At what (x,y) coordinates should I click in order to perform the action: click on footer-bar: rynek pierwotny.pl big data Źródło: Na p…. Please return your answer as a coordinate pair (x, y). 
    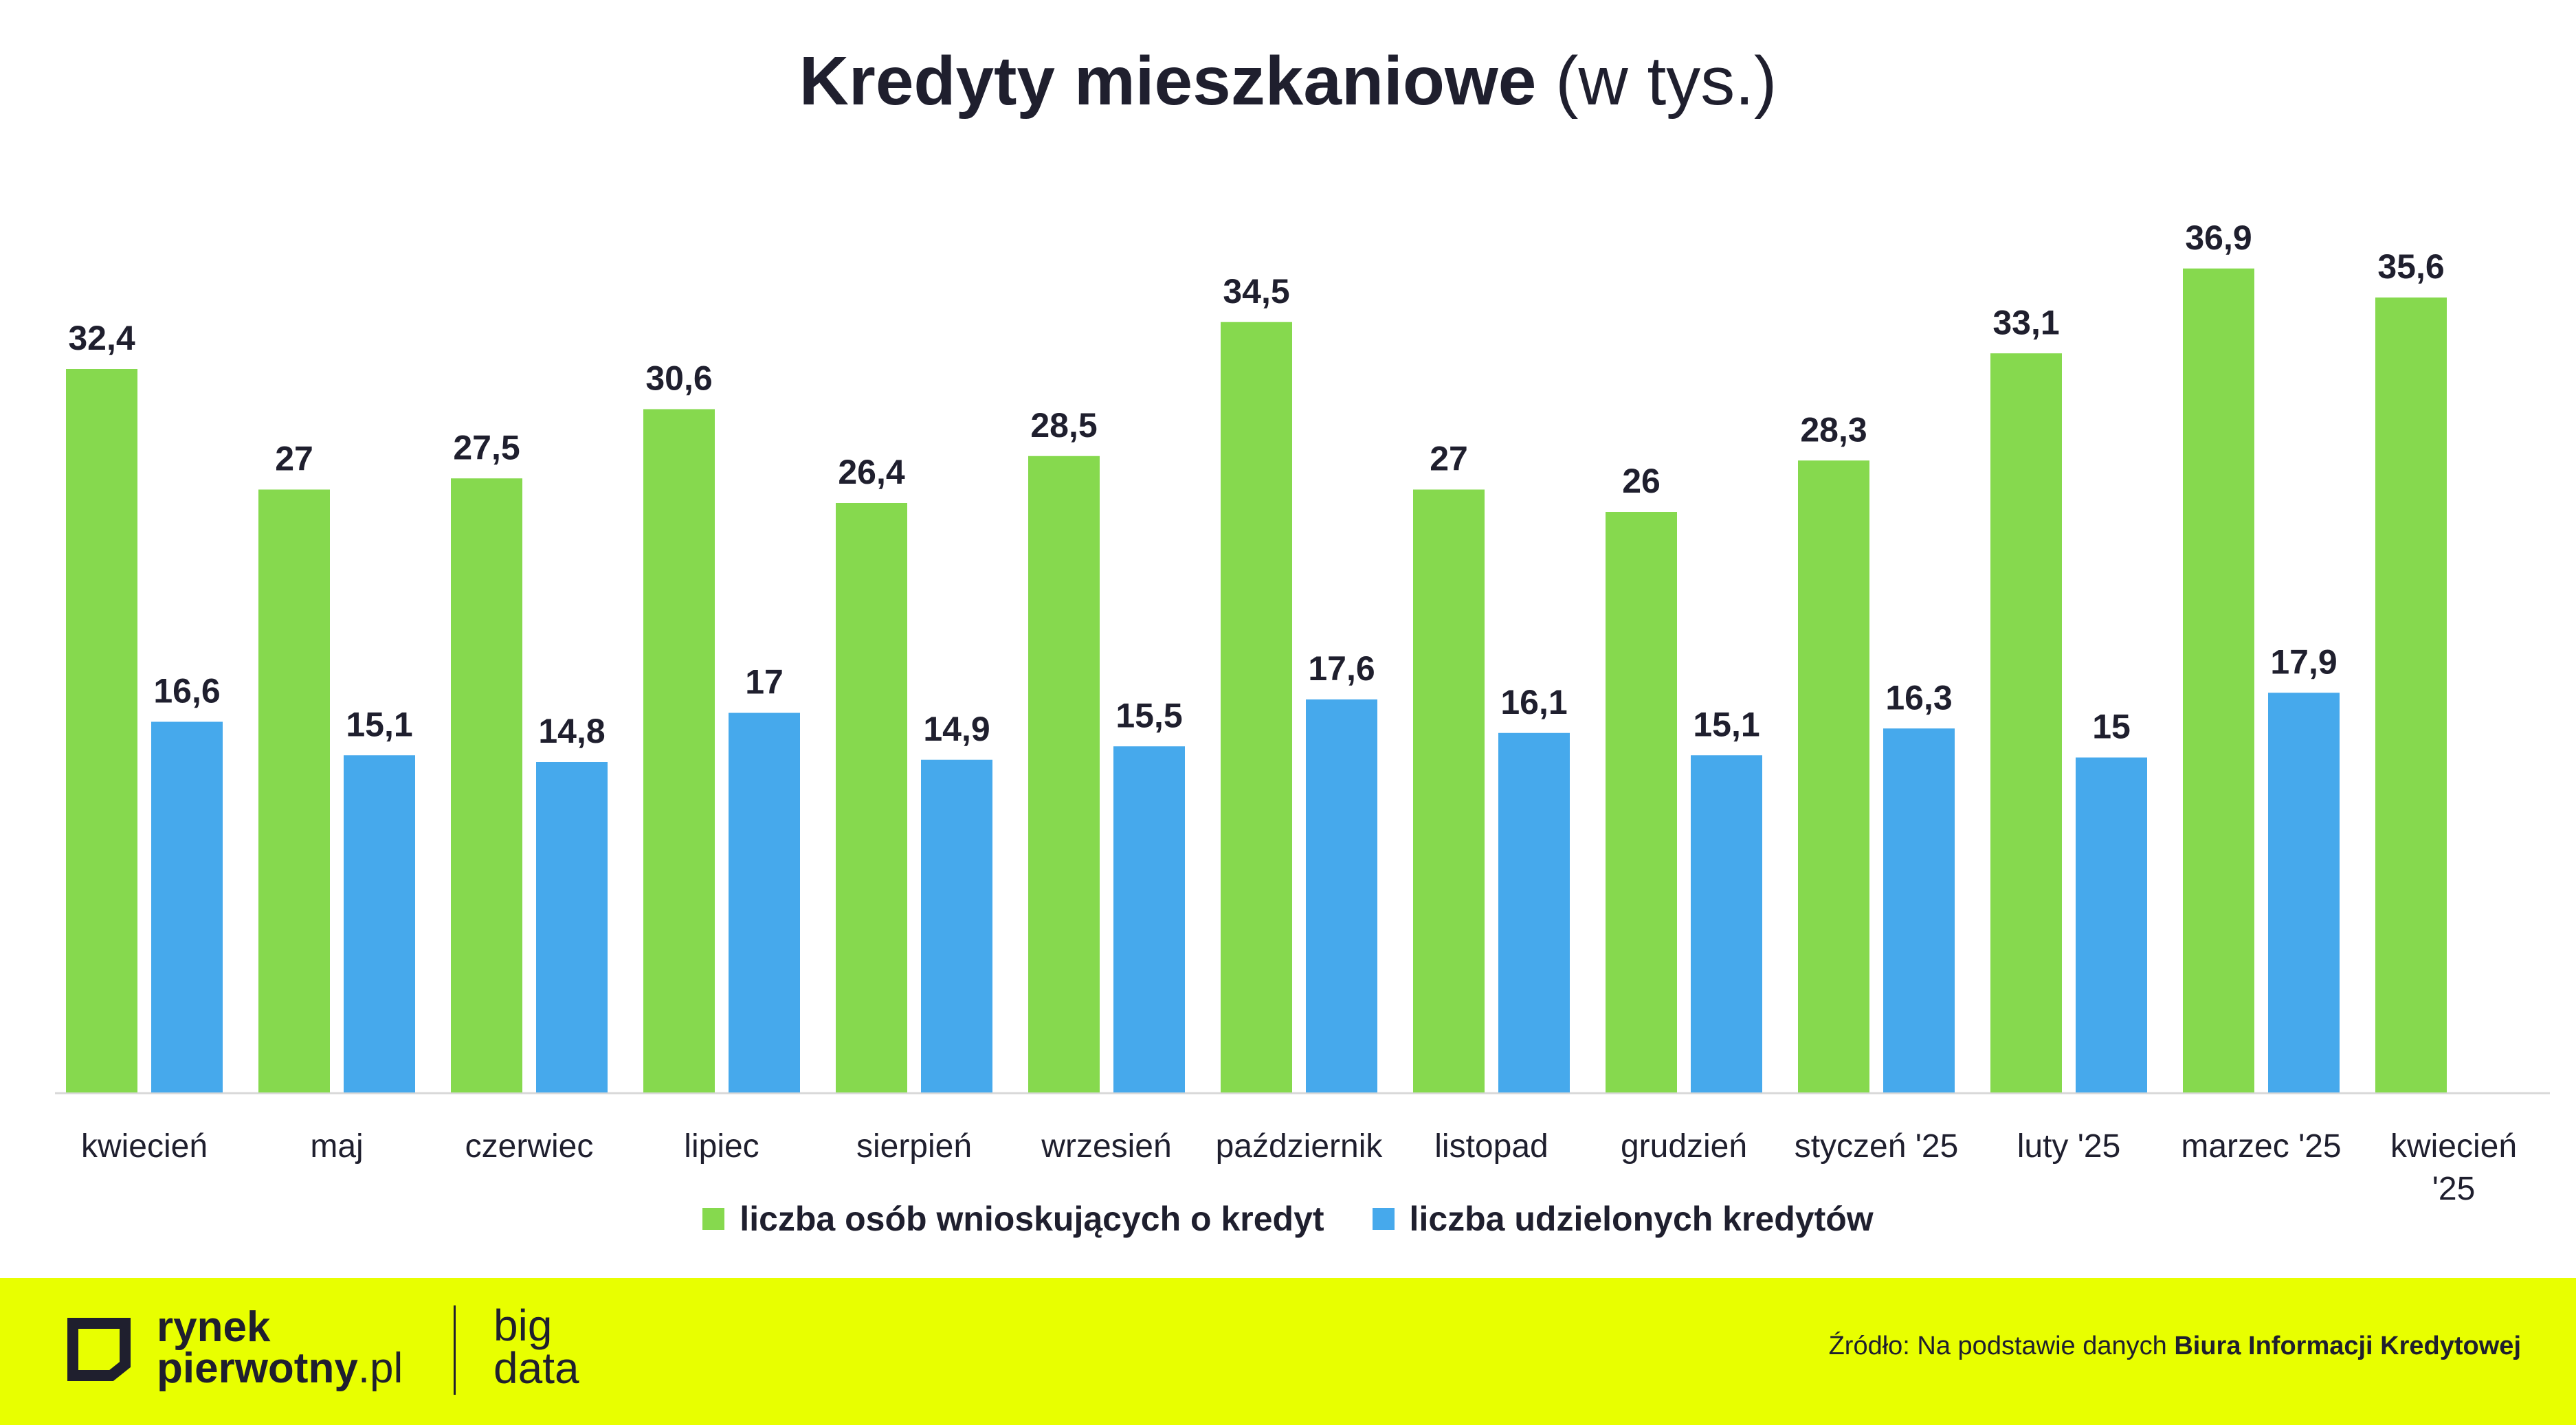
    Looking at the image, I should click on (1288, 1351).